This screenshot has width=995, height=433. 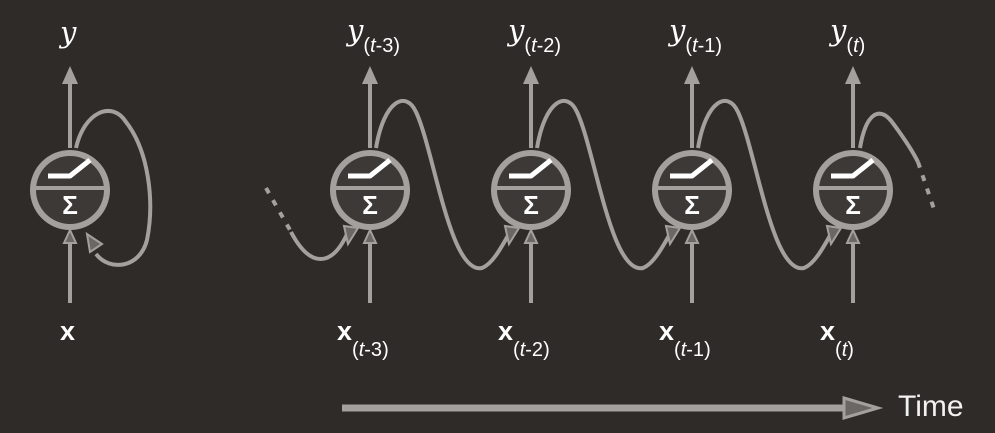 I want to click on timestep-input-label: x(t), so click(x=837, y=338).